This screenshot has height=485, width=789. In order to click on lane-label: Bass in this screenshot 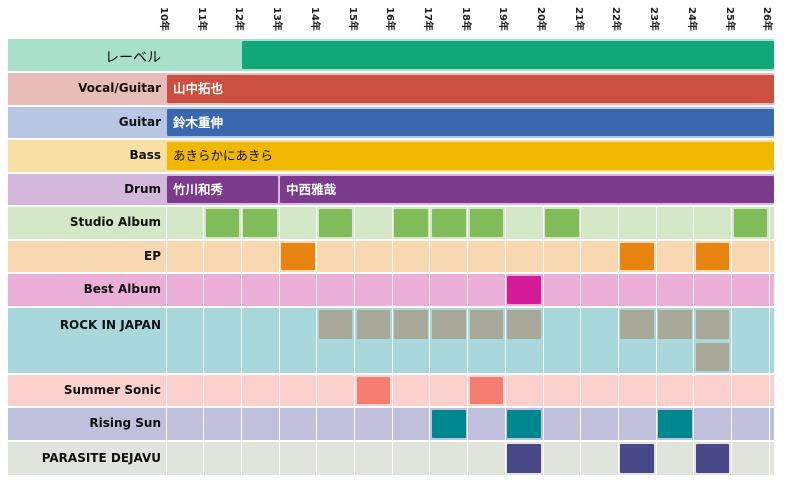, I will do `click(145, 155)`.